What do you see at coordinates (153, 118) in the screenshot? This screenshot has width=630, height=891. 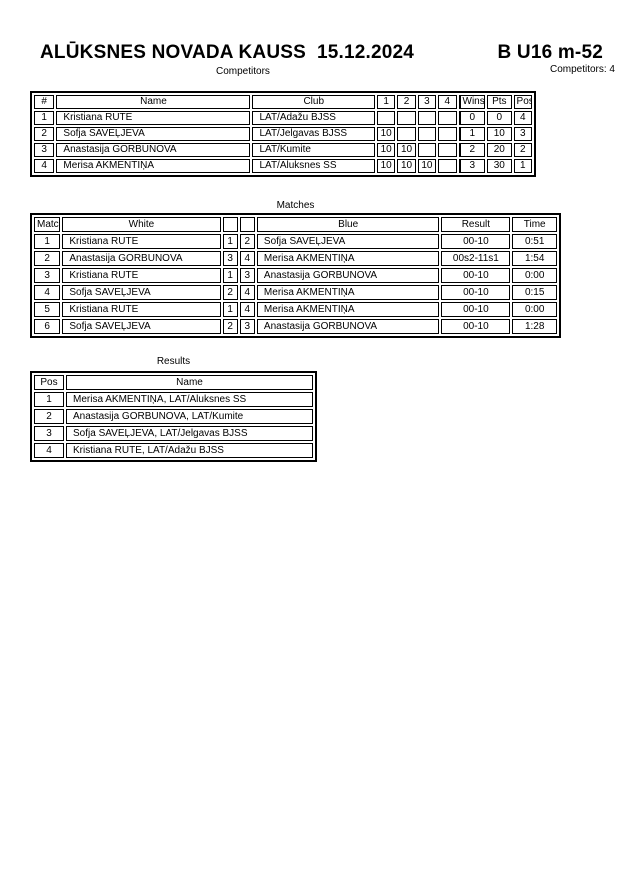 I see `competitor-name: Kristiana RUTE` at bounding box center [153, 118].